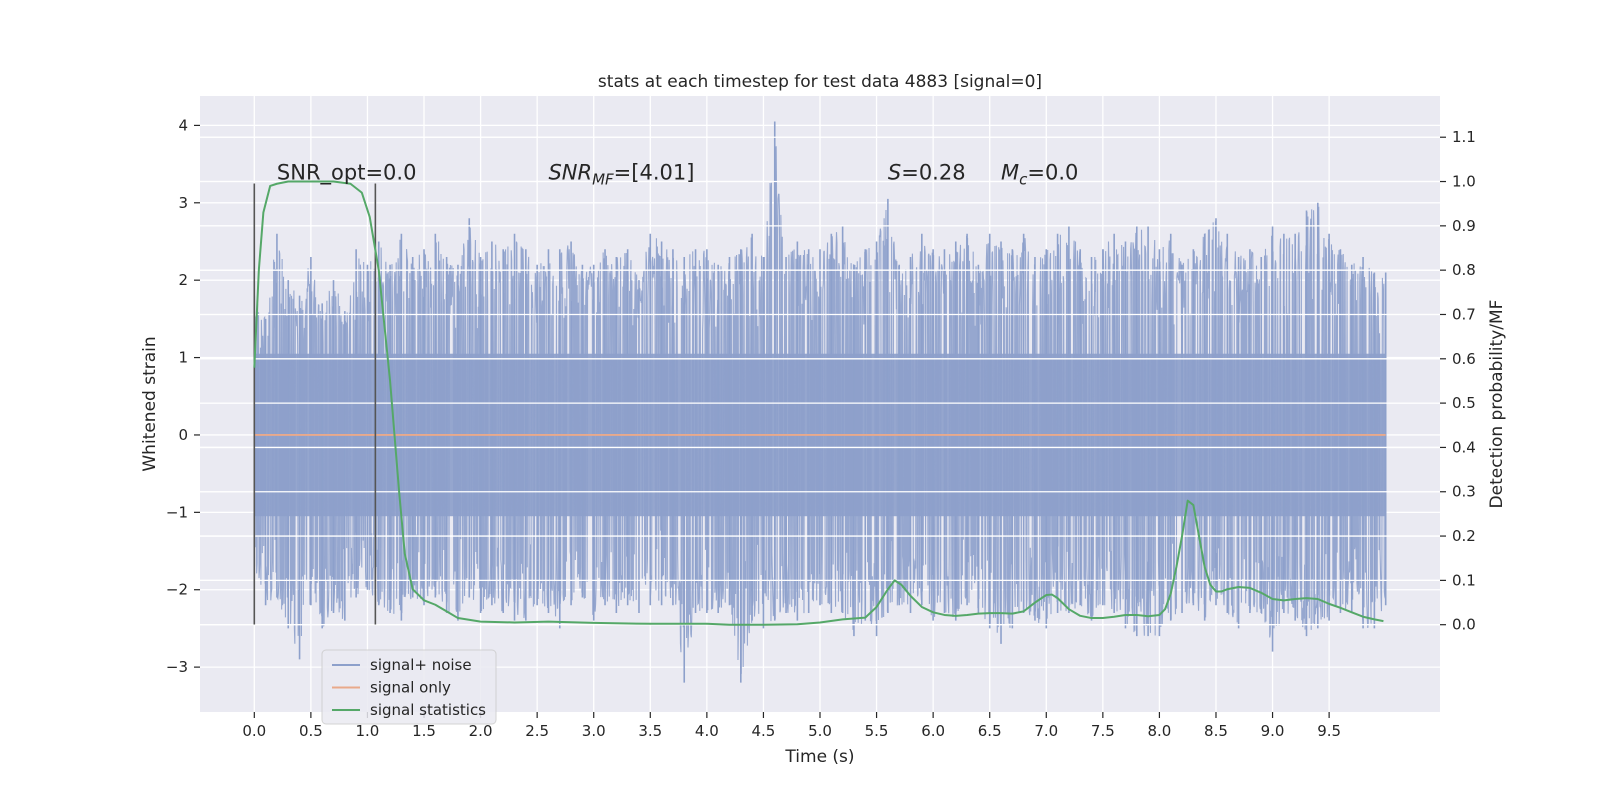 The height and width of the screenshot is (800, 1600). What do you see at coordinates (183, 435) in the screenshot?
I see `y-tick-label: 0` at bounding box center [183, 435].